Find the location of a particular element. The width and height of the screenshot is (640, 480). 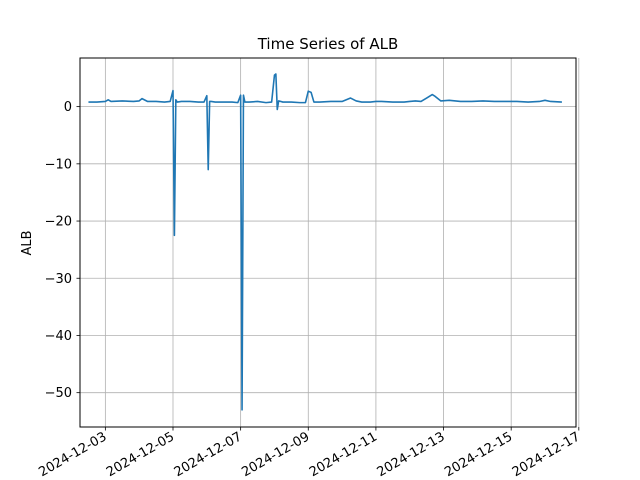

y-tick-label: −40 is located at coordinates (58, 336).